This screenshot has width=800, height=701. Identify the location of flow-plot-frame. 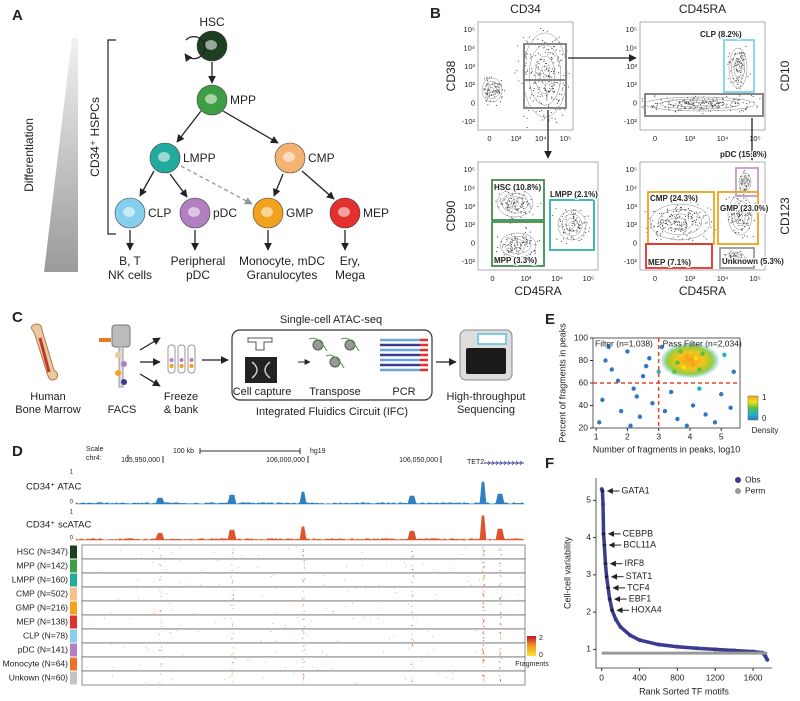
(538, 216).